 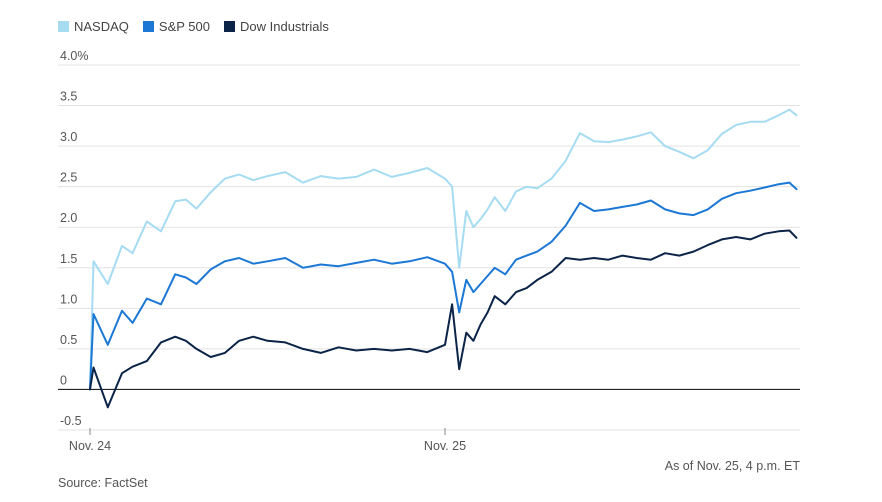 I want to click on y-tick-label: 1.5, so click(x=68, y=259).